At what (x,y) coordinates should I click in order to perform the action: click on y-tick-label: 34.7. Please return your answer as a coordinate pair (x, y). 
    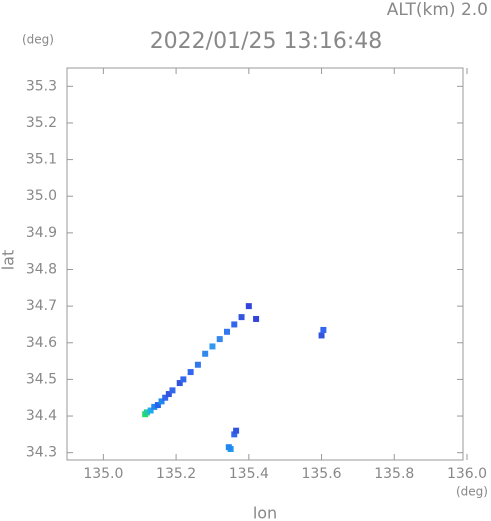
    Looking at the image, I should click on (41, 306).